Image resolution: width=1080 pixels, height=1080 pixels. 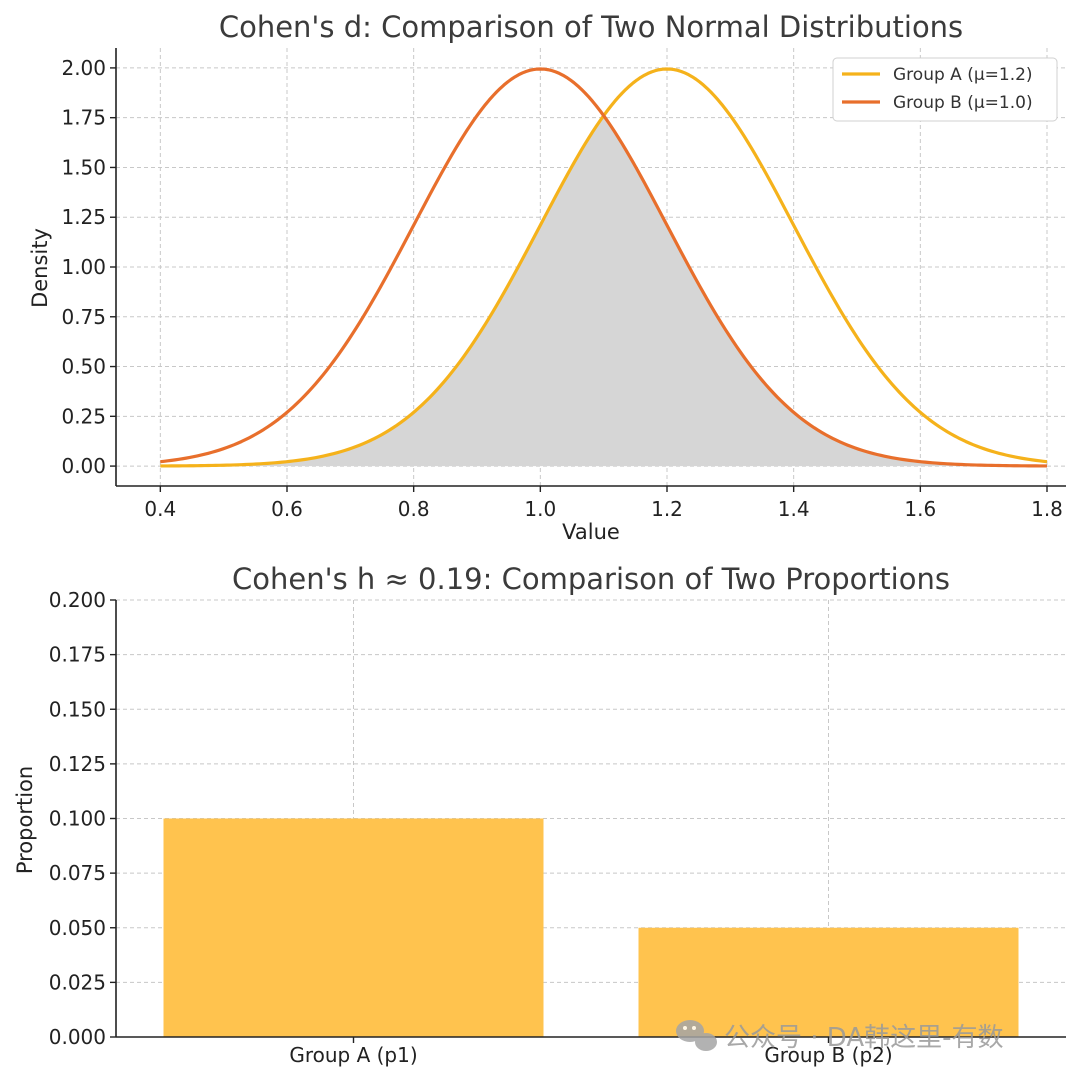 I want to click on density-y-tick-label: 1.50, so click(x=83, y=167).